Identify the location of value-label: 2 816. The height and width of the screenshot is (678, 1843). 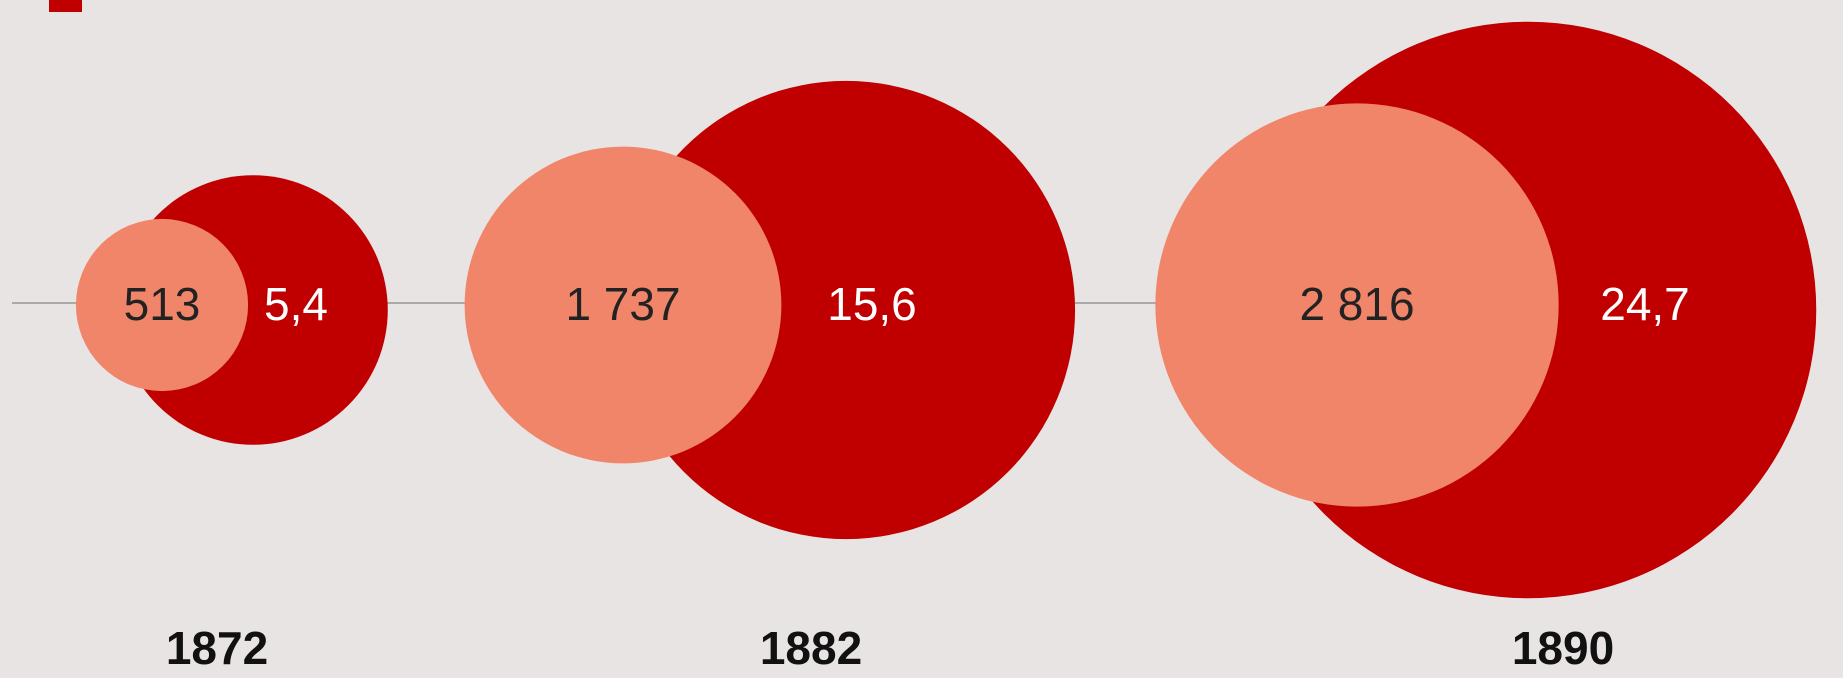
(1356, 304).